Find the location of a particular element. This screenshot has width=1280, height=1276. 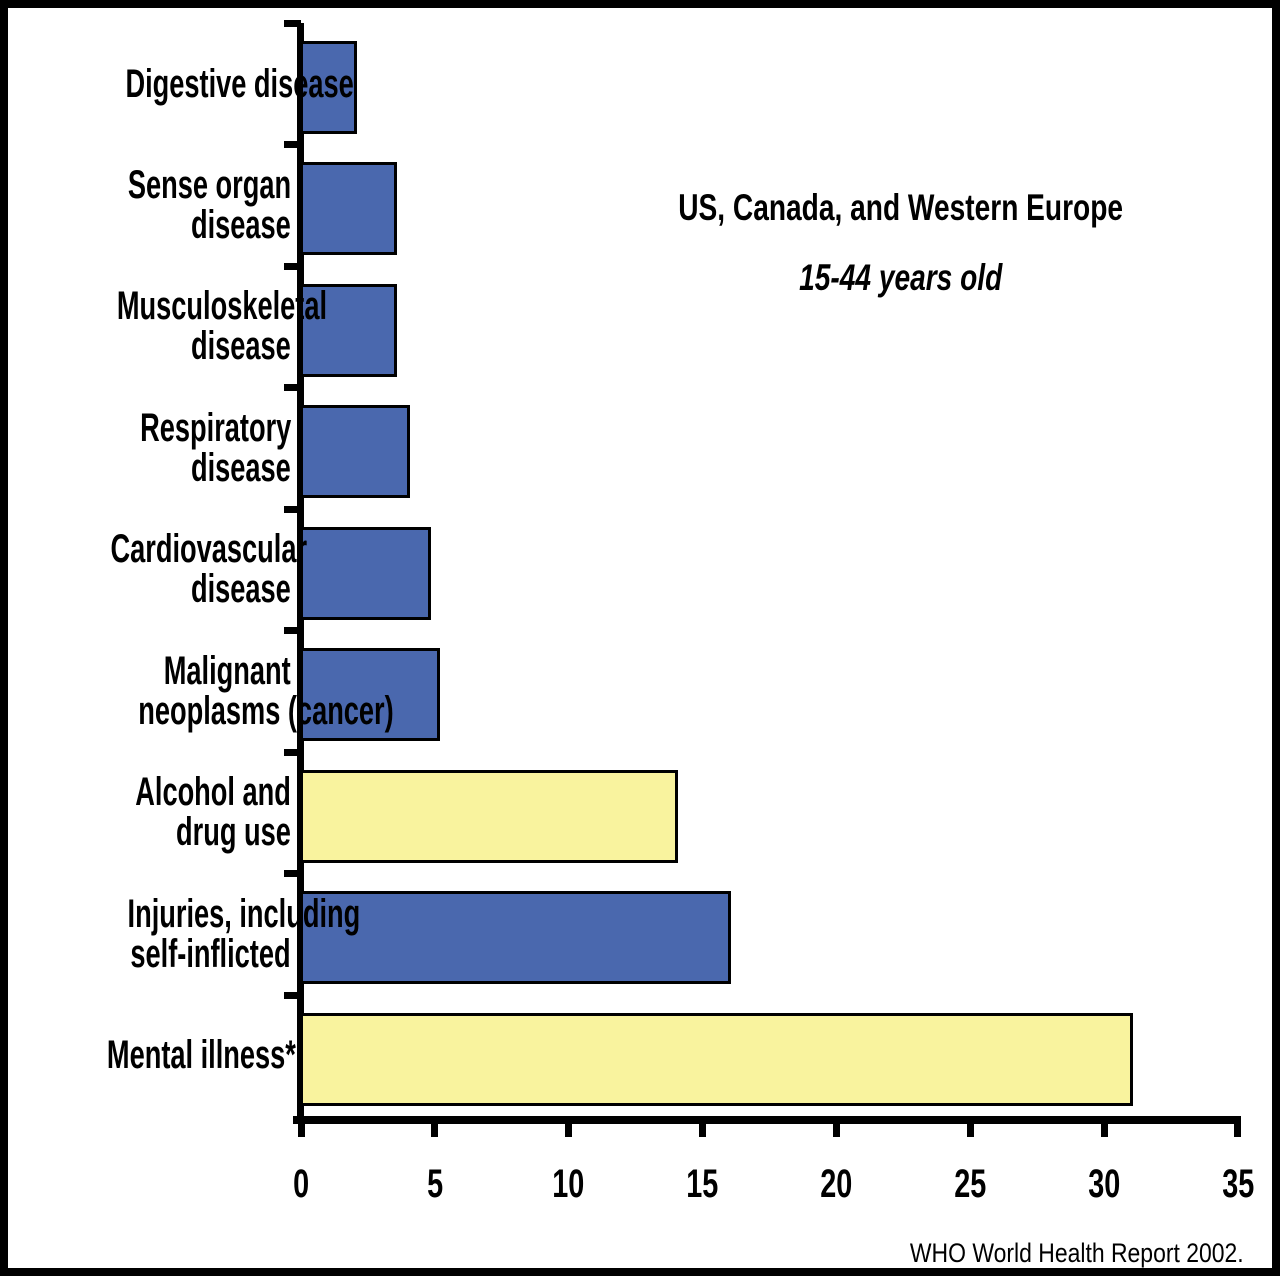

x-tick-label-text: 10 is located at coordinates (568, 1184).